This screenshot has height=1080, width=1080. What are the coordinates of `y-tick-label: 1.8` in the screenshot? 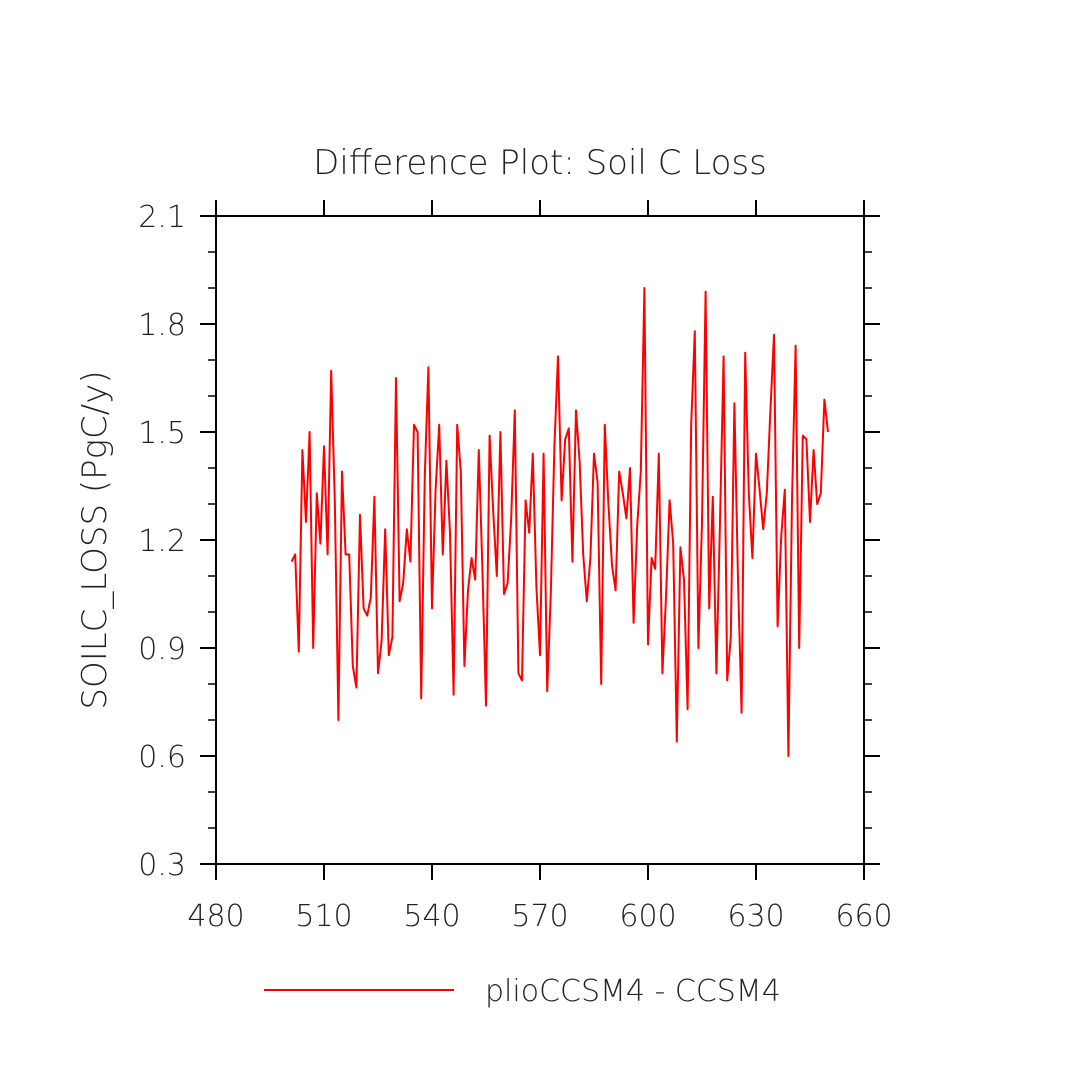 It's located at (162, 325).